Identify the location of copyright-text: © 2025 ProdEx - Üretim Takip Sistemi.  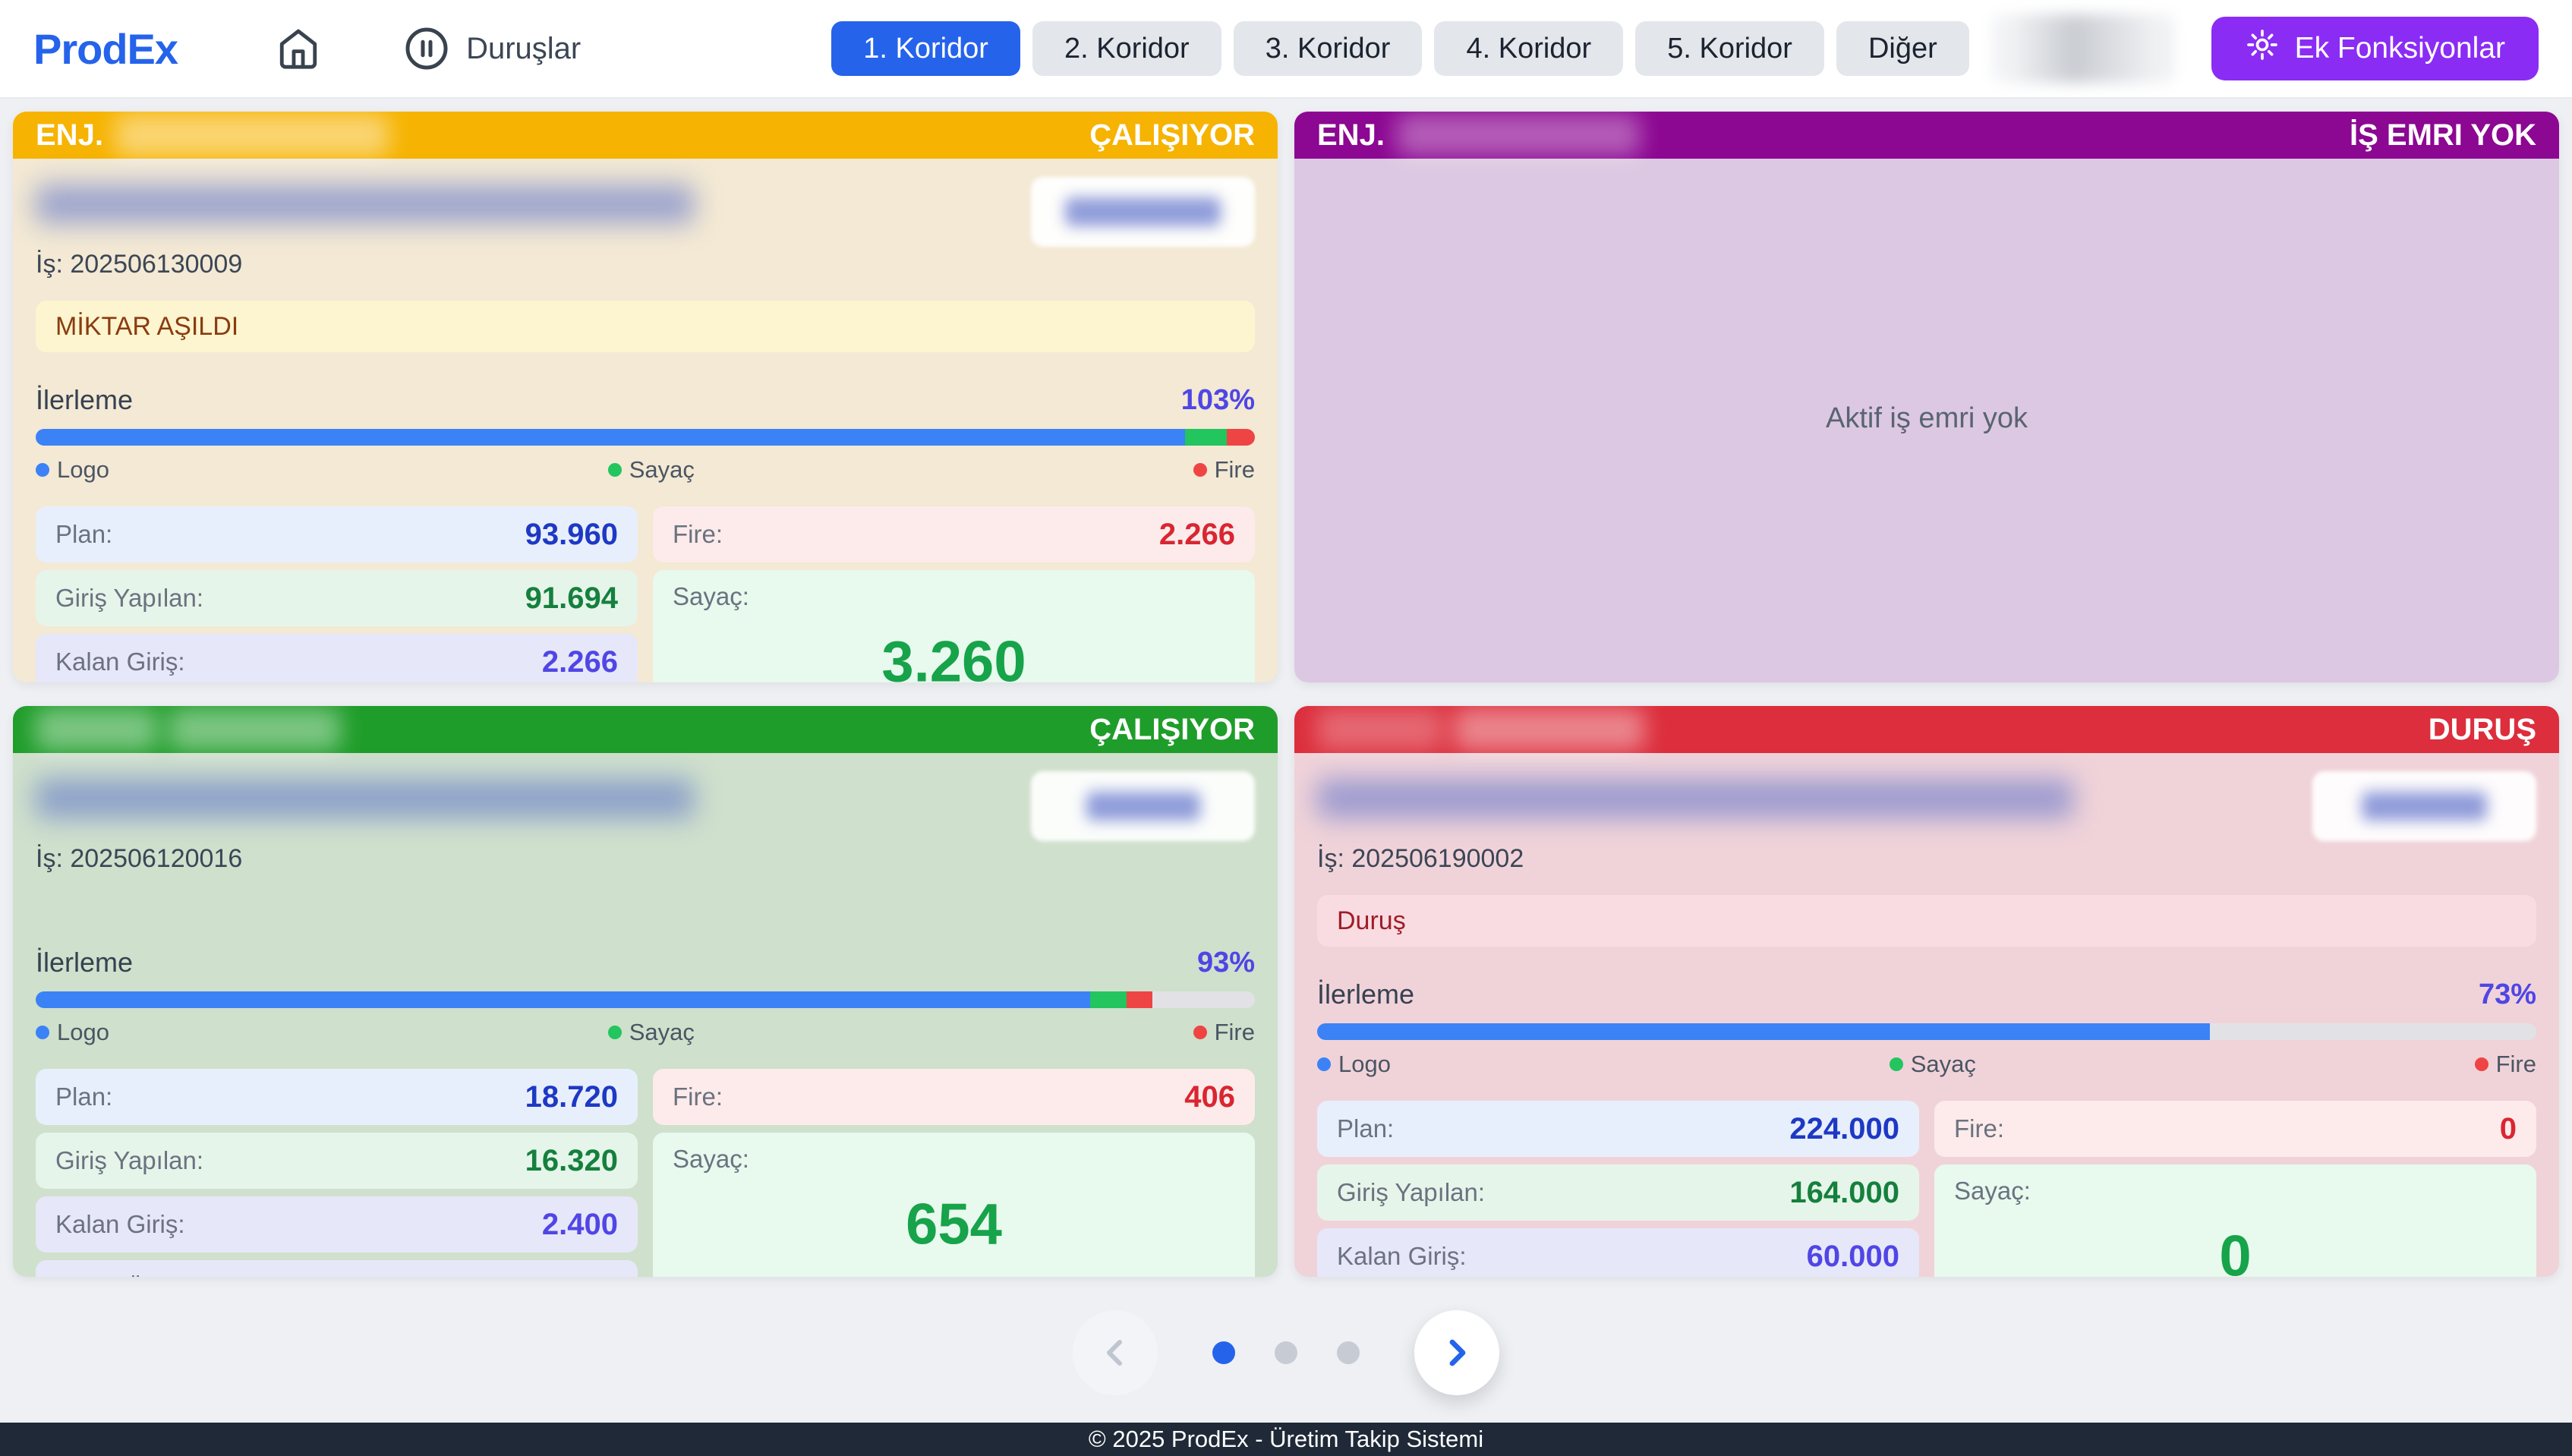
(1286, 1439).